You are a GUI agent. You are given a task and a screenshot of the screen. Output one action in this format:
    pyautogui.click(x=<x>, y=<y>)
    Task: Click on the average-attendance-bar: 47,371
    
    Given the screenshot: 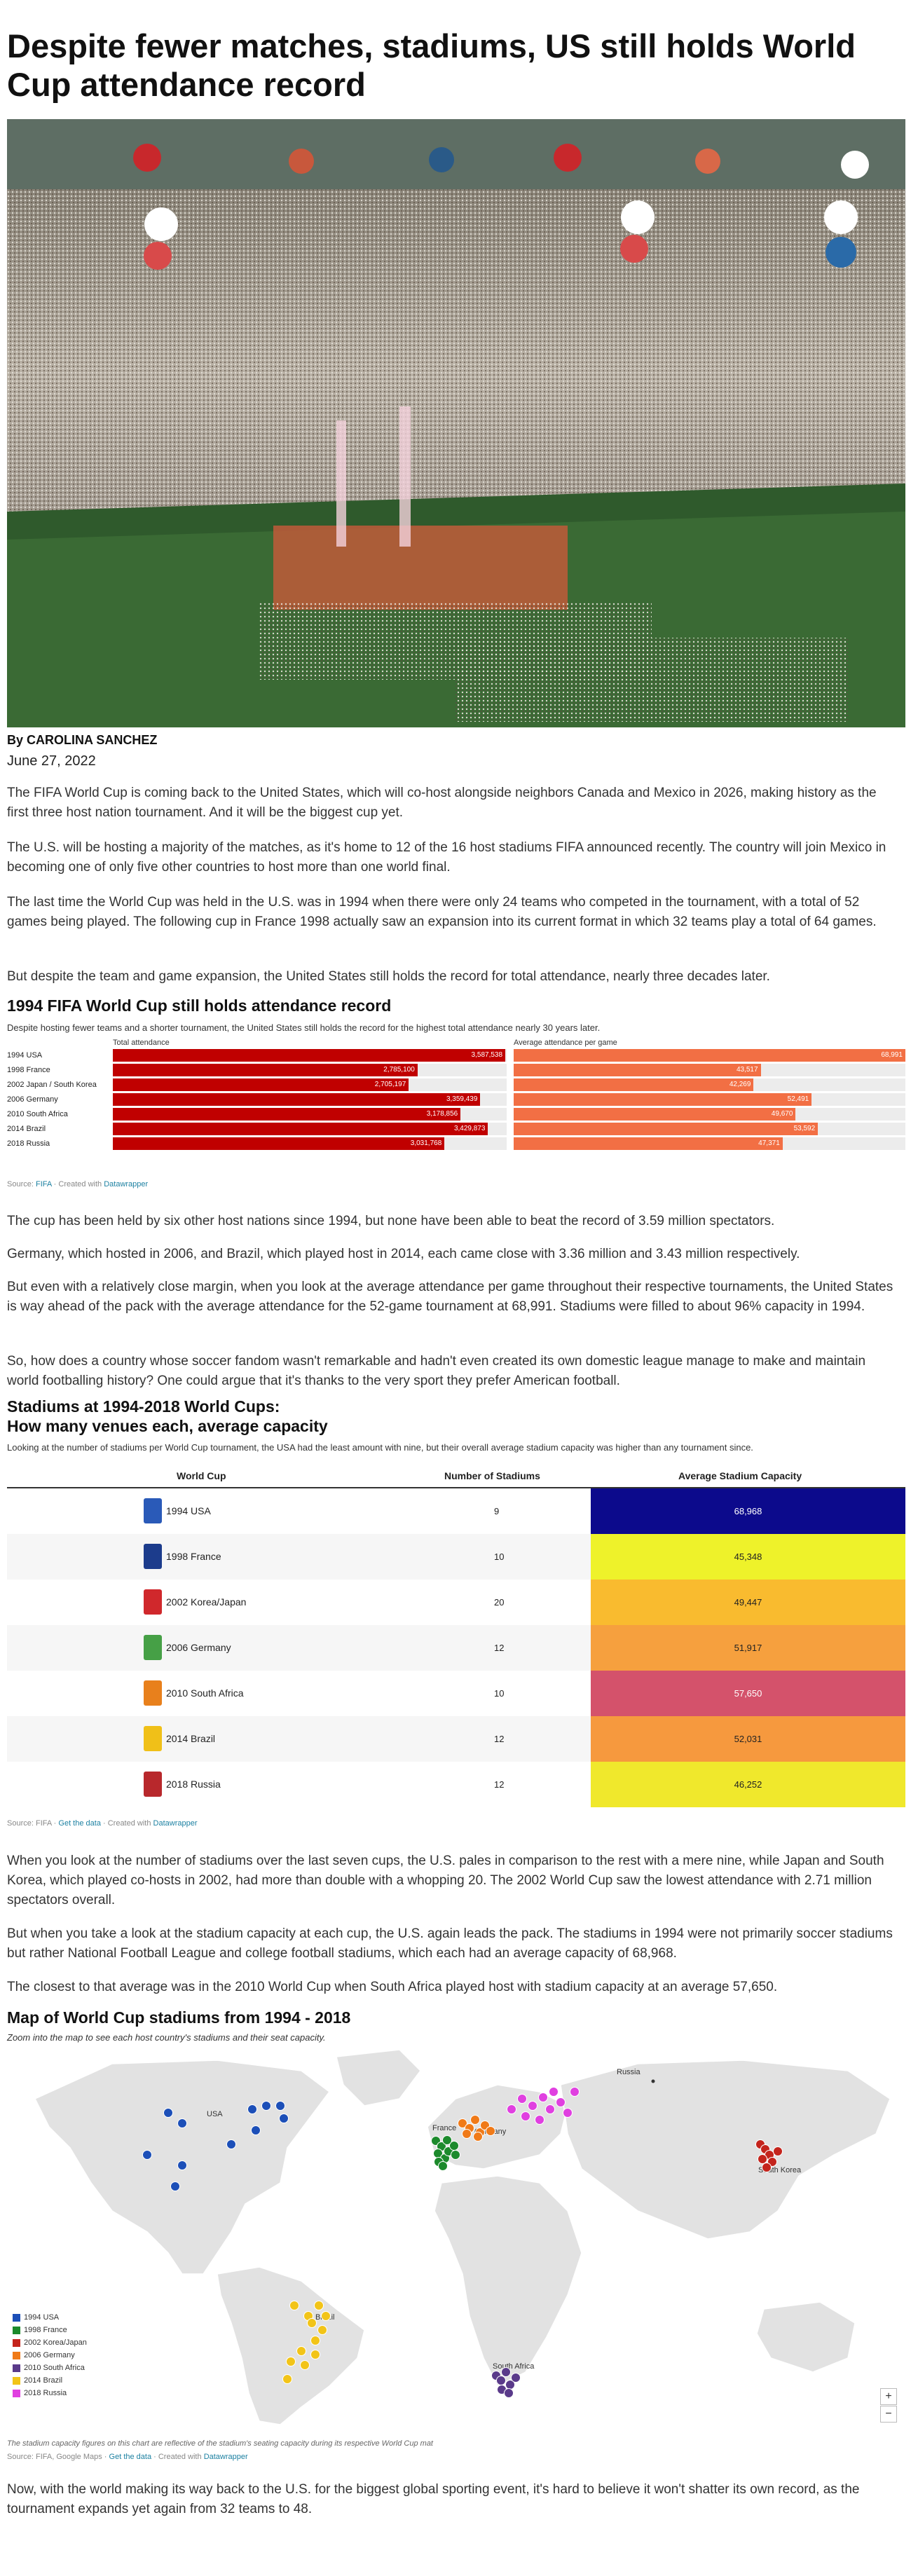 What is the action you would take?
    pyautogui.click(x=648, y=1144)
    